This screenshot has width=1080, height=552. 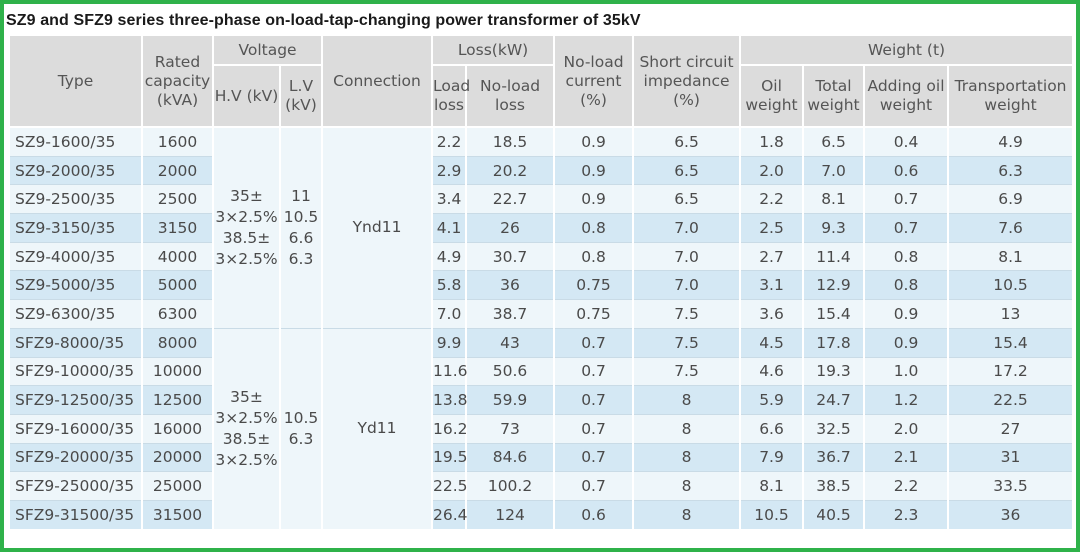 I want to click on table-row: SZ9-2500/35 2500 3.4 22.7 0.9 6.5 2.2 8.1 0.7 6.9, so click(x=541, y=199).